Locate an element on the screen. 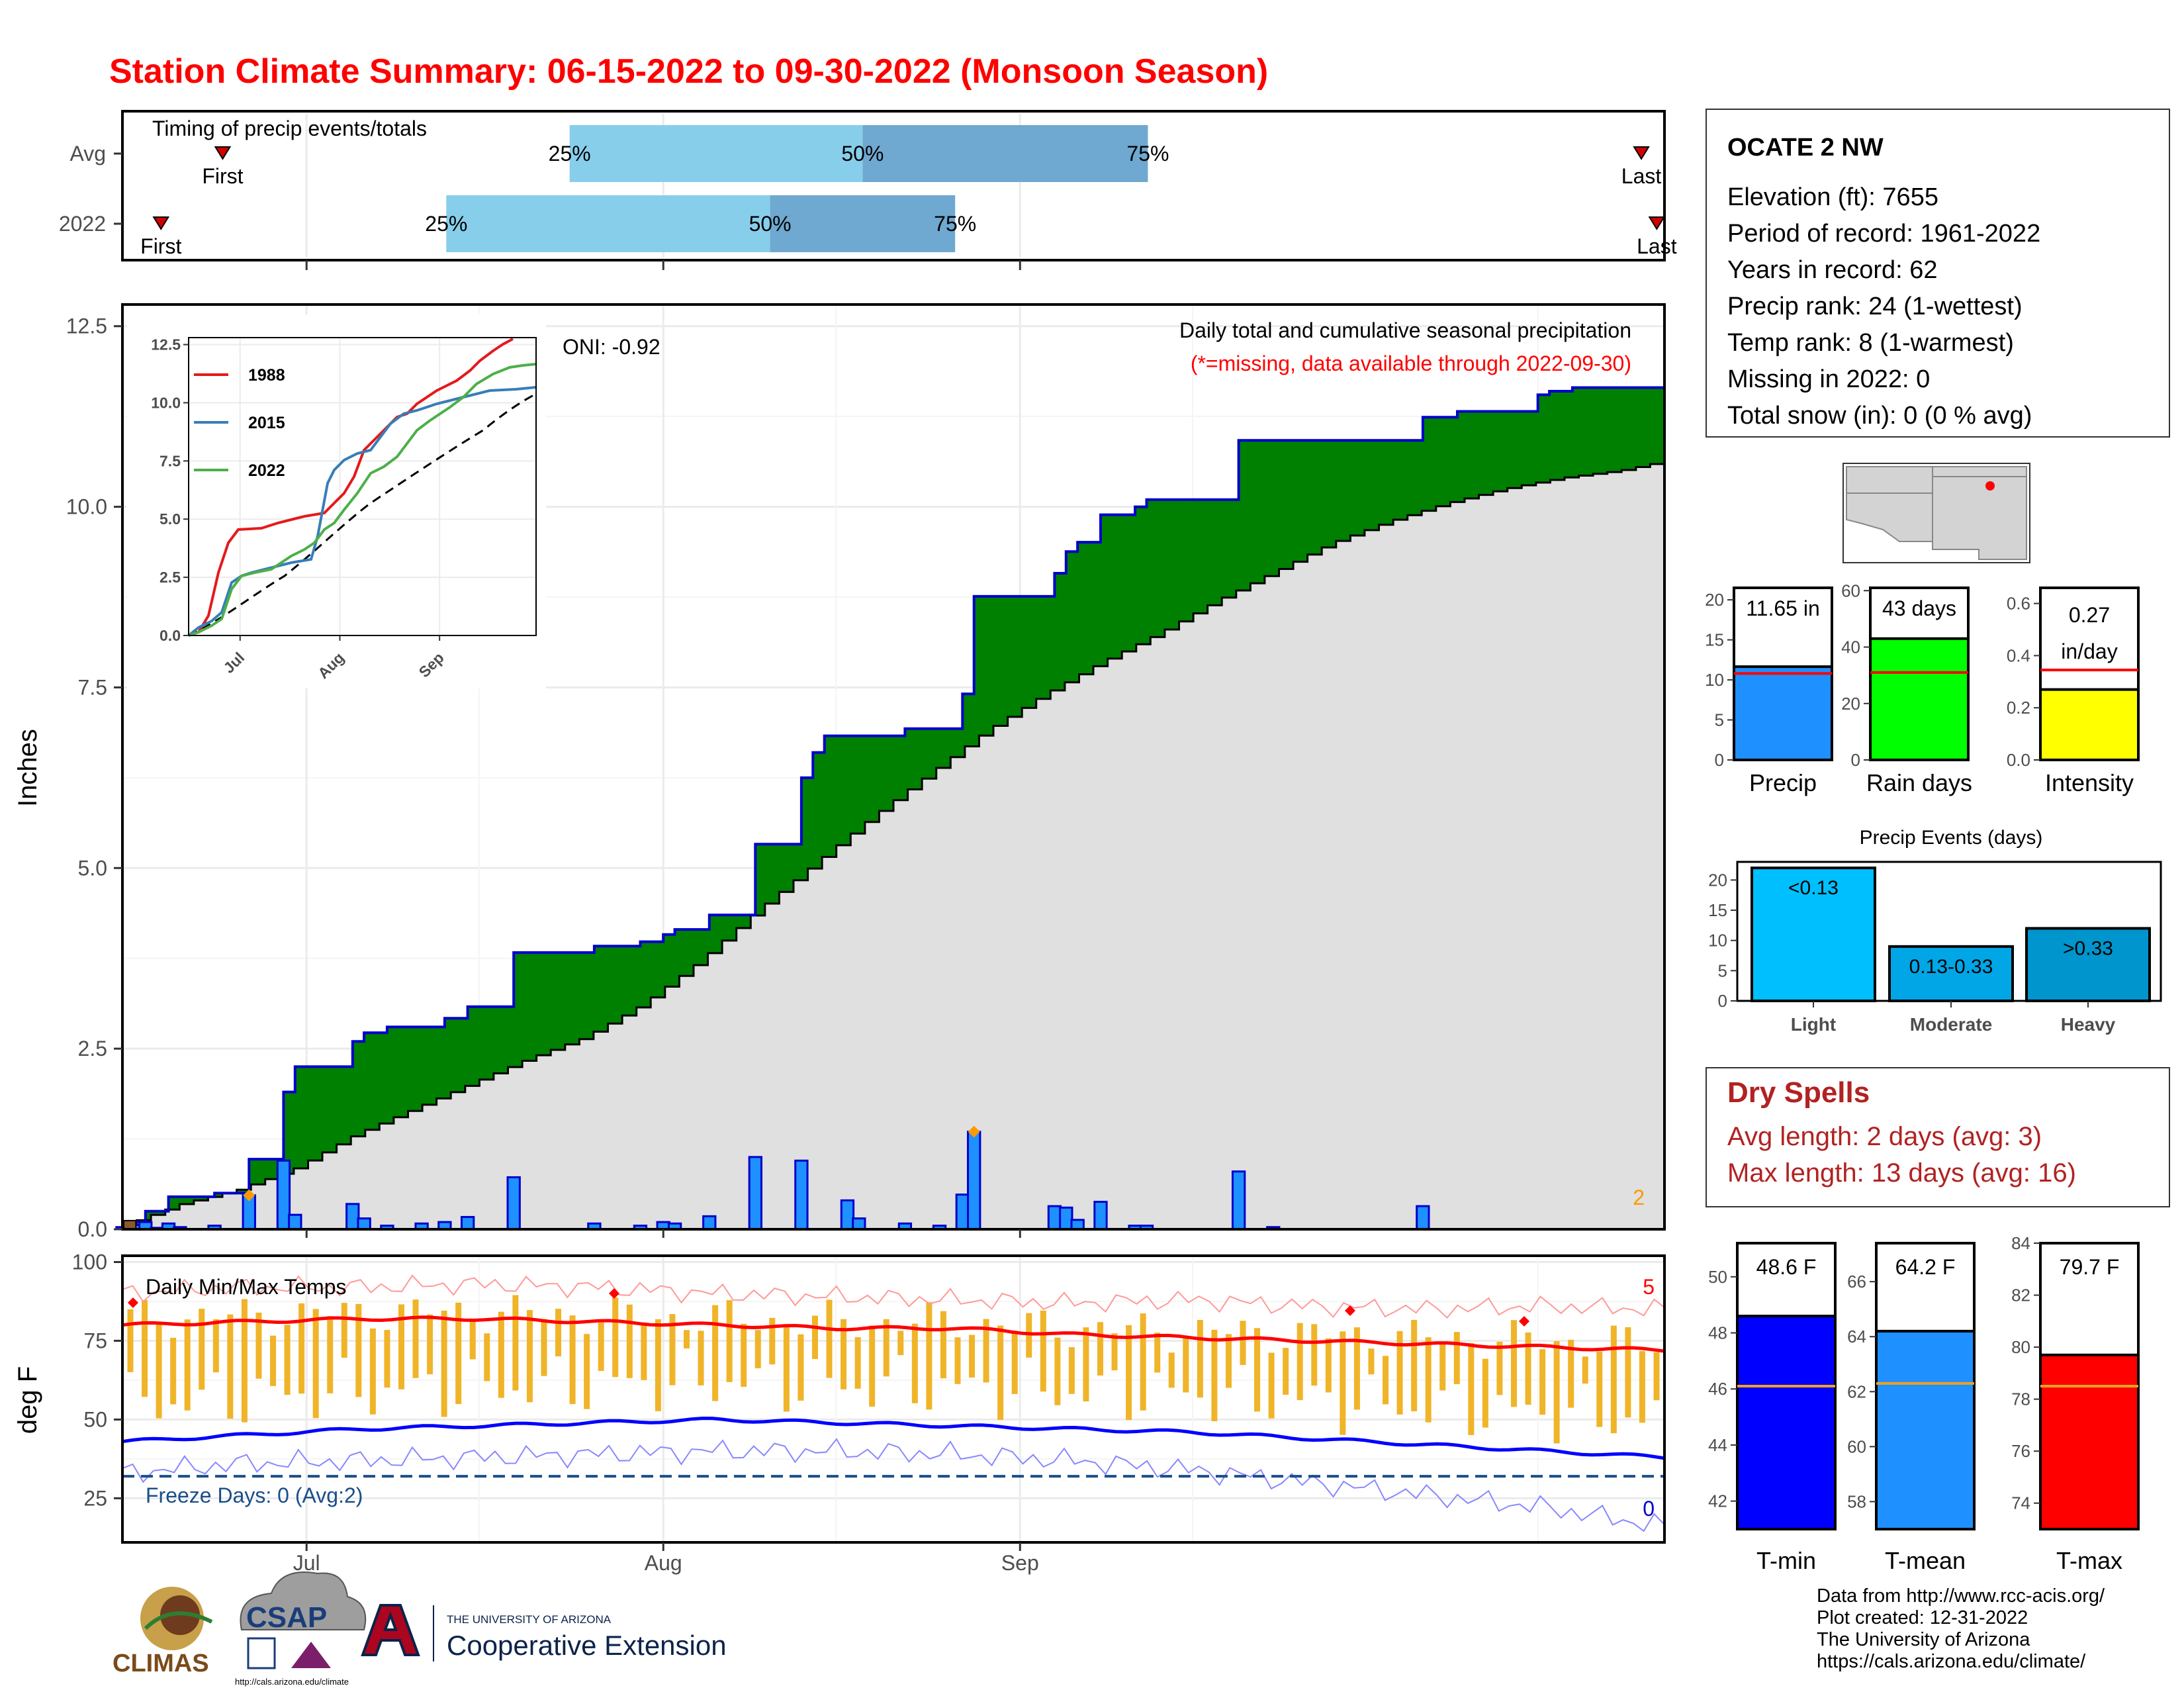 This screenshot has width=2184, height=1688. events-bar-value: 0.13-0.33 is located at coordinates (1951, 967).